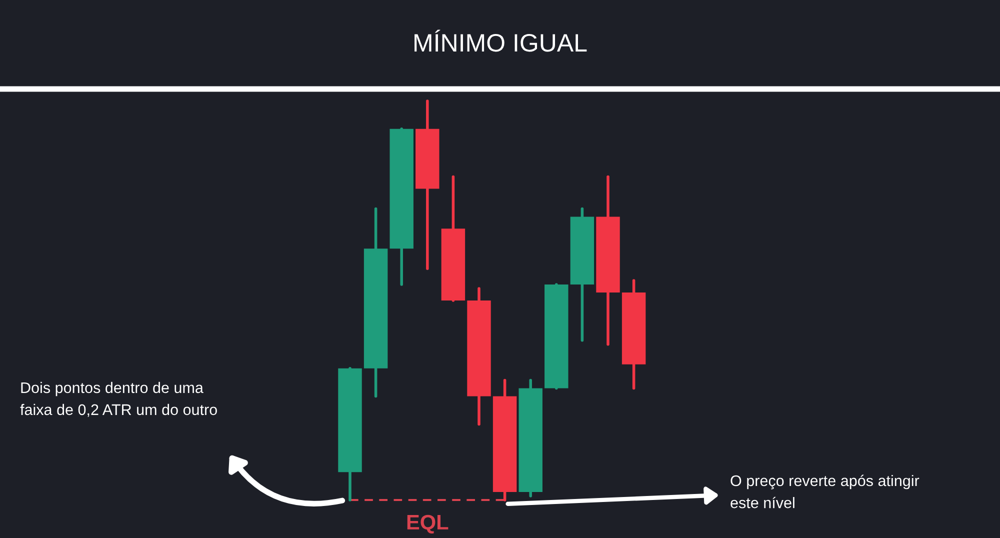 The height and width of the screenshot is (538, 1000). I want to click on chart-title: MÍNIMO IGUAL, so click(500, 41).